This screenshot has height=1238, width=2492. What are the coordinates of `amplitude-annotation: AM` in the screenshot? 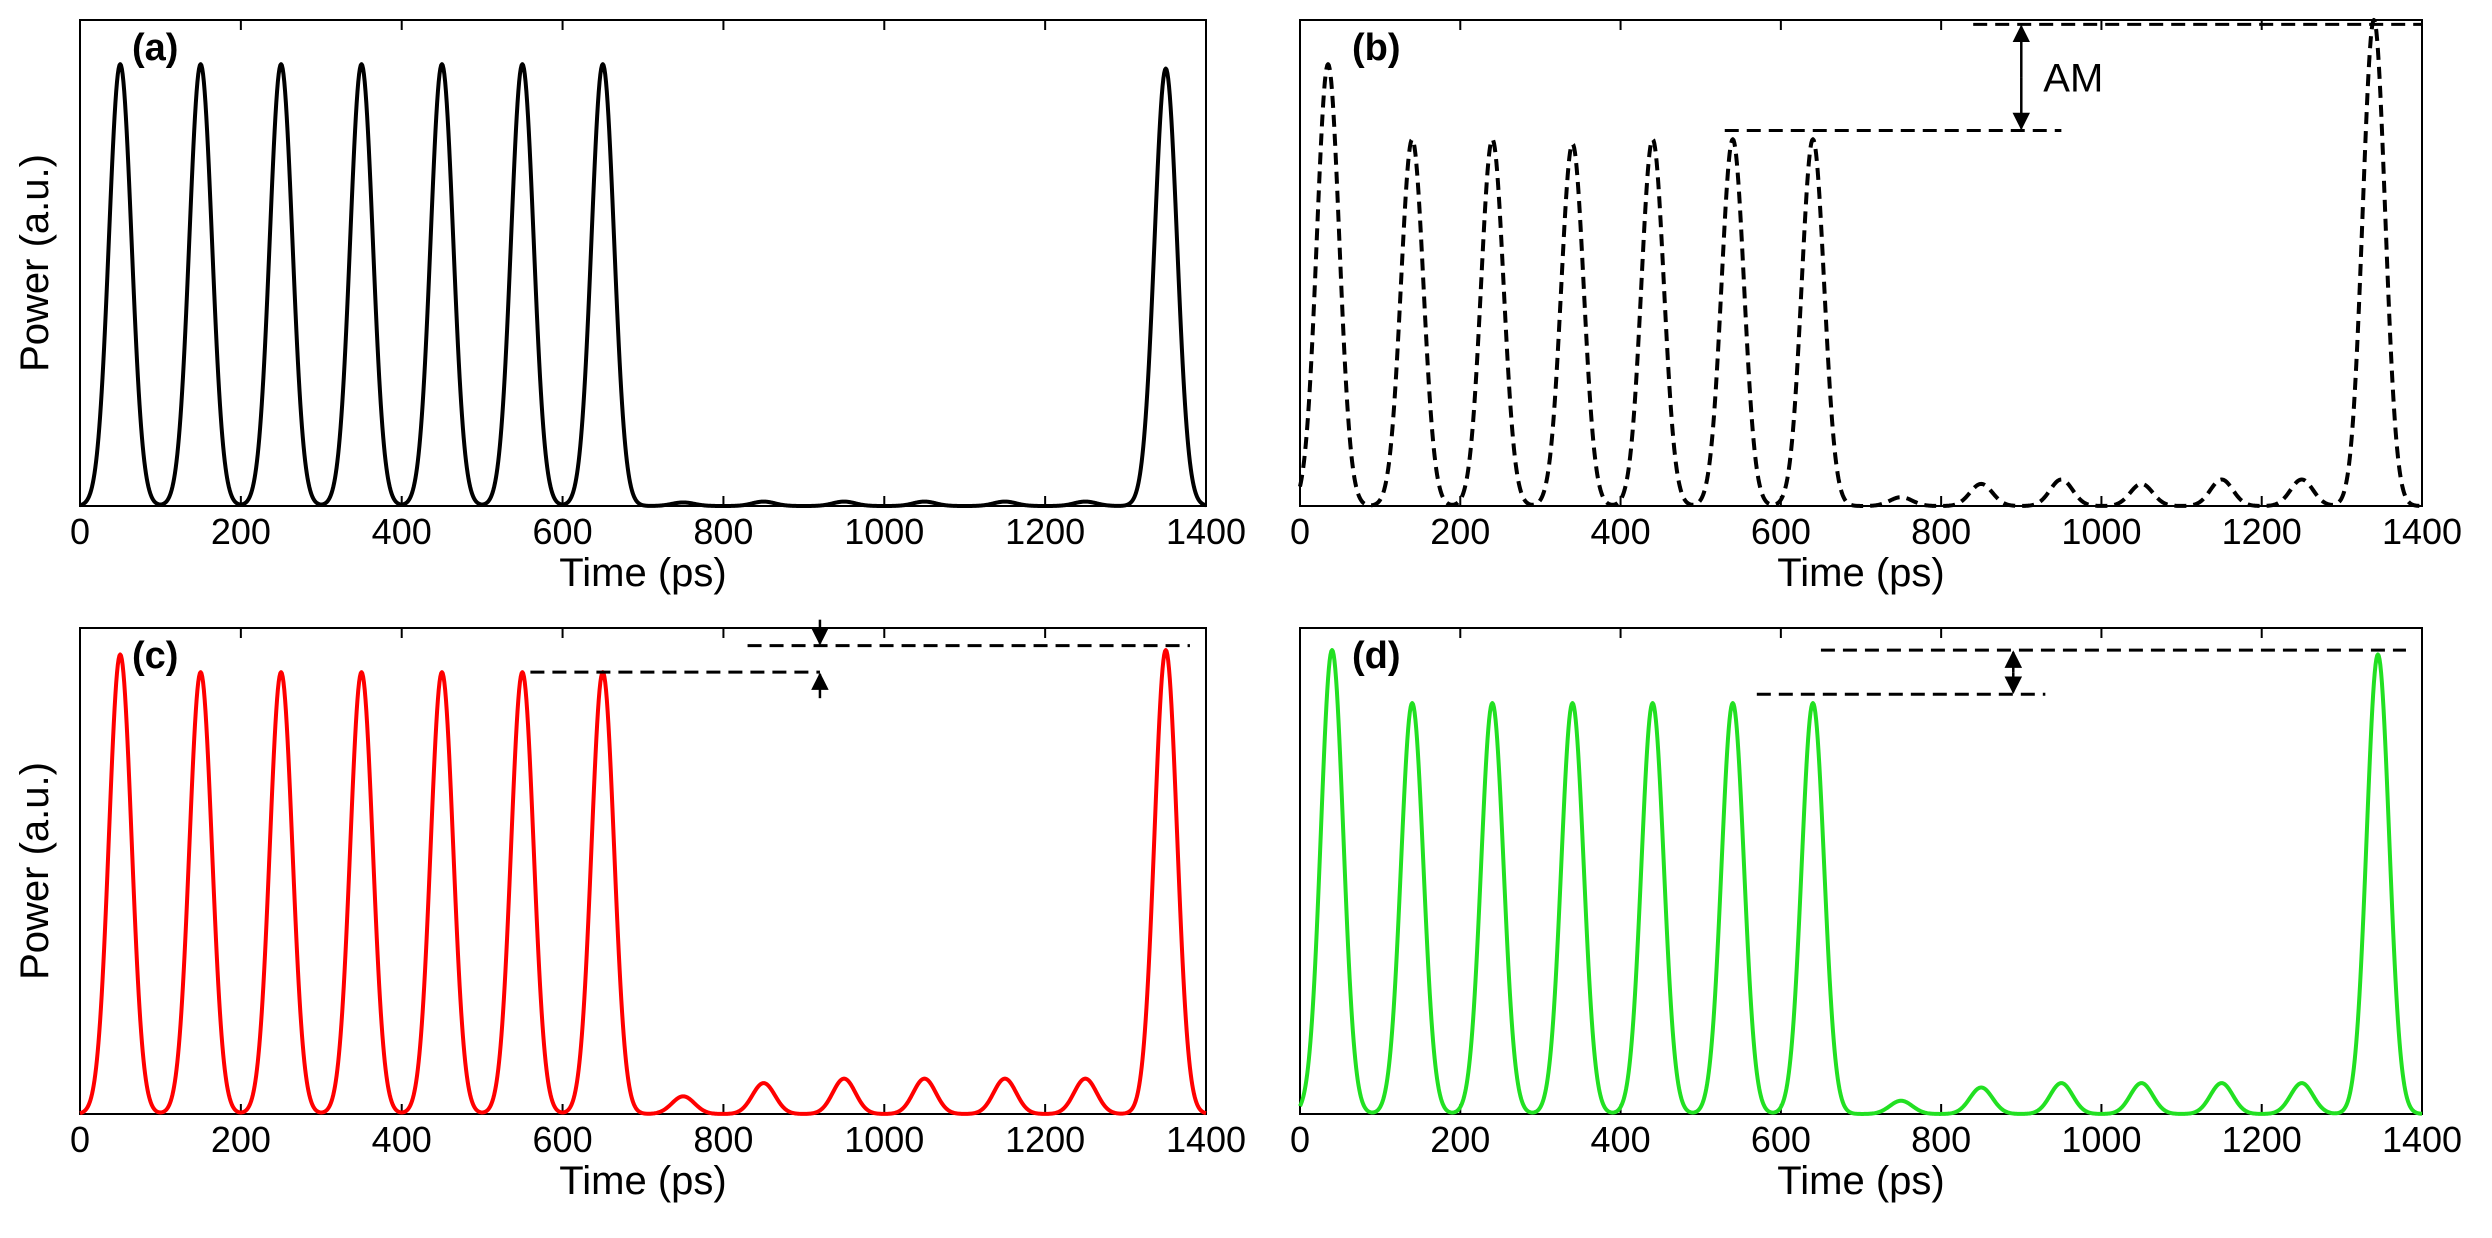 It's located at (2073, 77).